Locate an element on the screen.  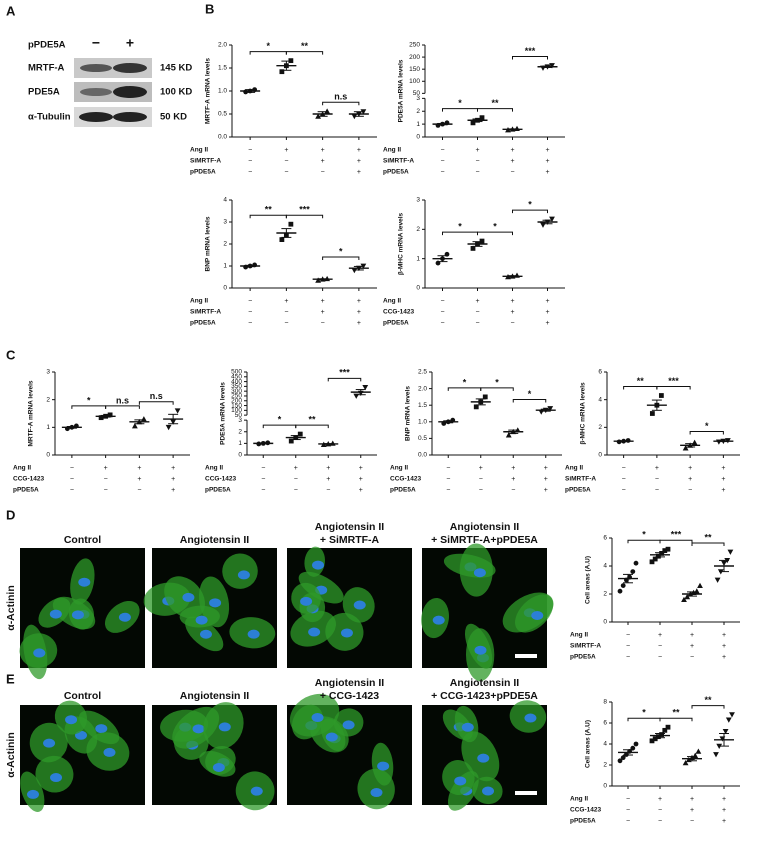
y-tick-label: 0.5 is located at coordinates (422, 438).